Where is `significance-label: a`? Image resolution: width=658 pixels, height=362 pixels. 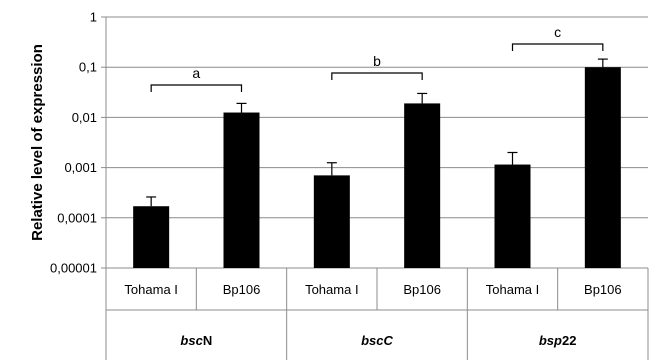
significance-label: a is located at coordinates (196, 73).